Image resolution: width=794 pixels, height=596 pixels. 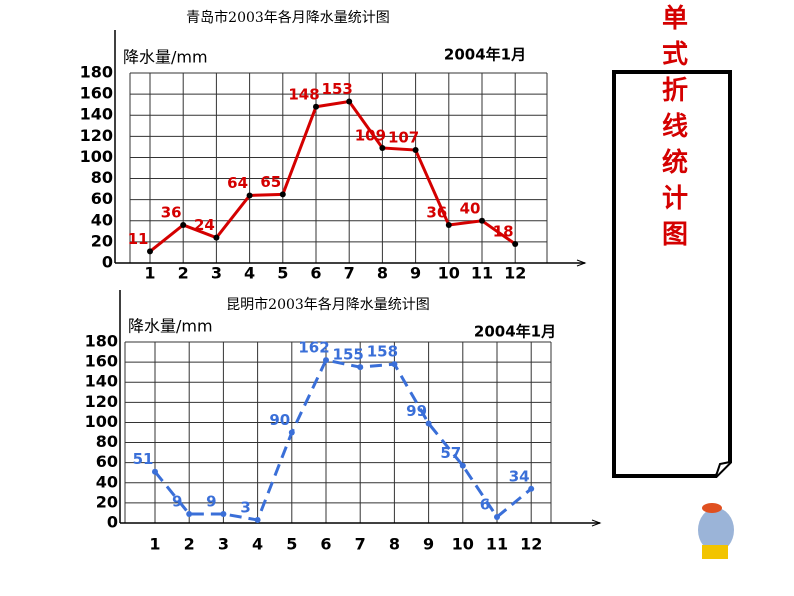 I want to click on data-label: 90, so click(x=279, y=420).